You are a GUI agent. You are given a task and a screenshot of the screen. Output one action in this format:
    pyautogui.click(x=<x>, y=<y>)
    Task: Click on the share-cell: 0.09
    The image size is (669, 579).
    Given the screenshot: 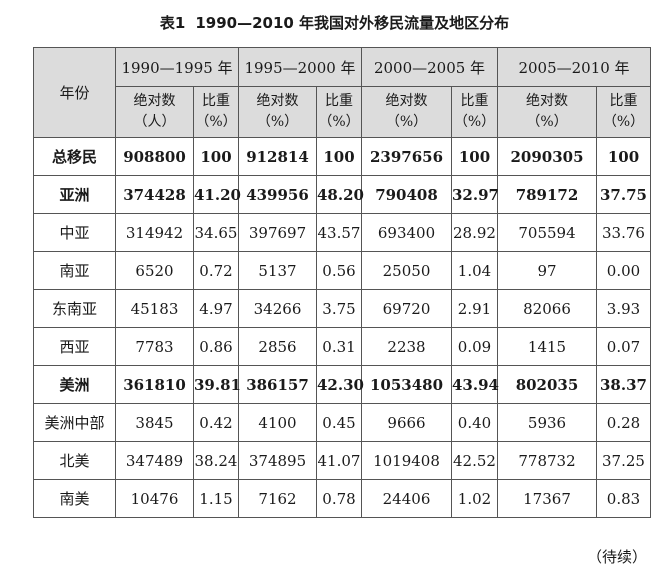 What is the action you would take?
    pyautogui.click(x=474, y=346)
    